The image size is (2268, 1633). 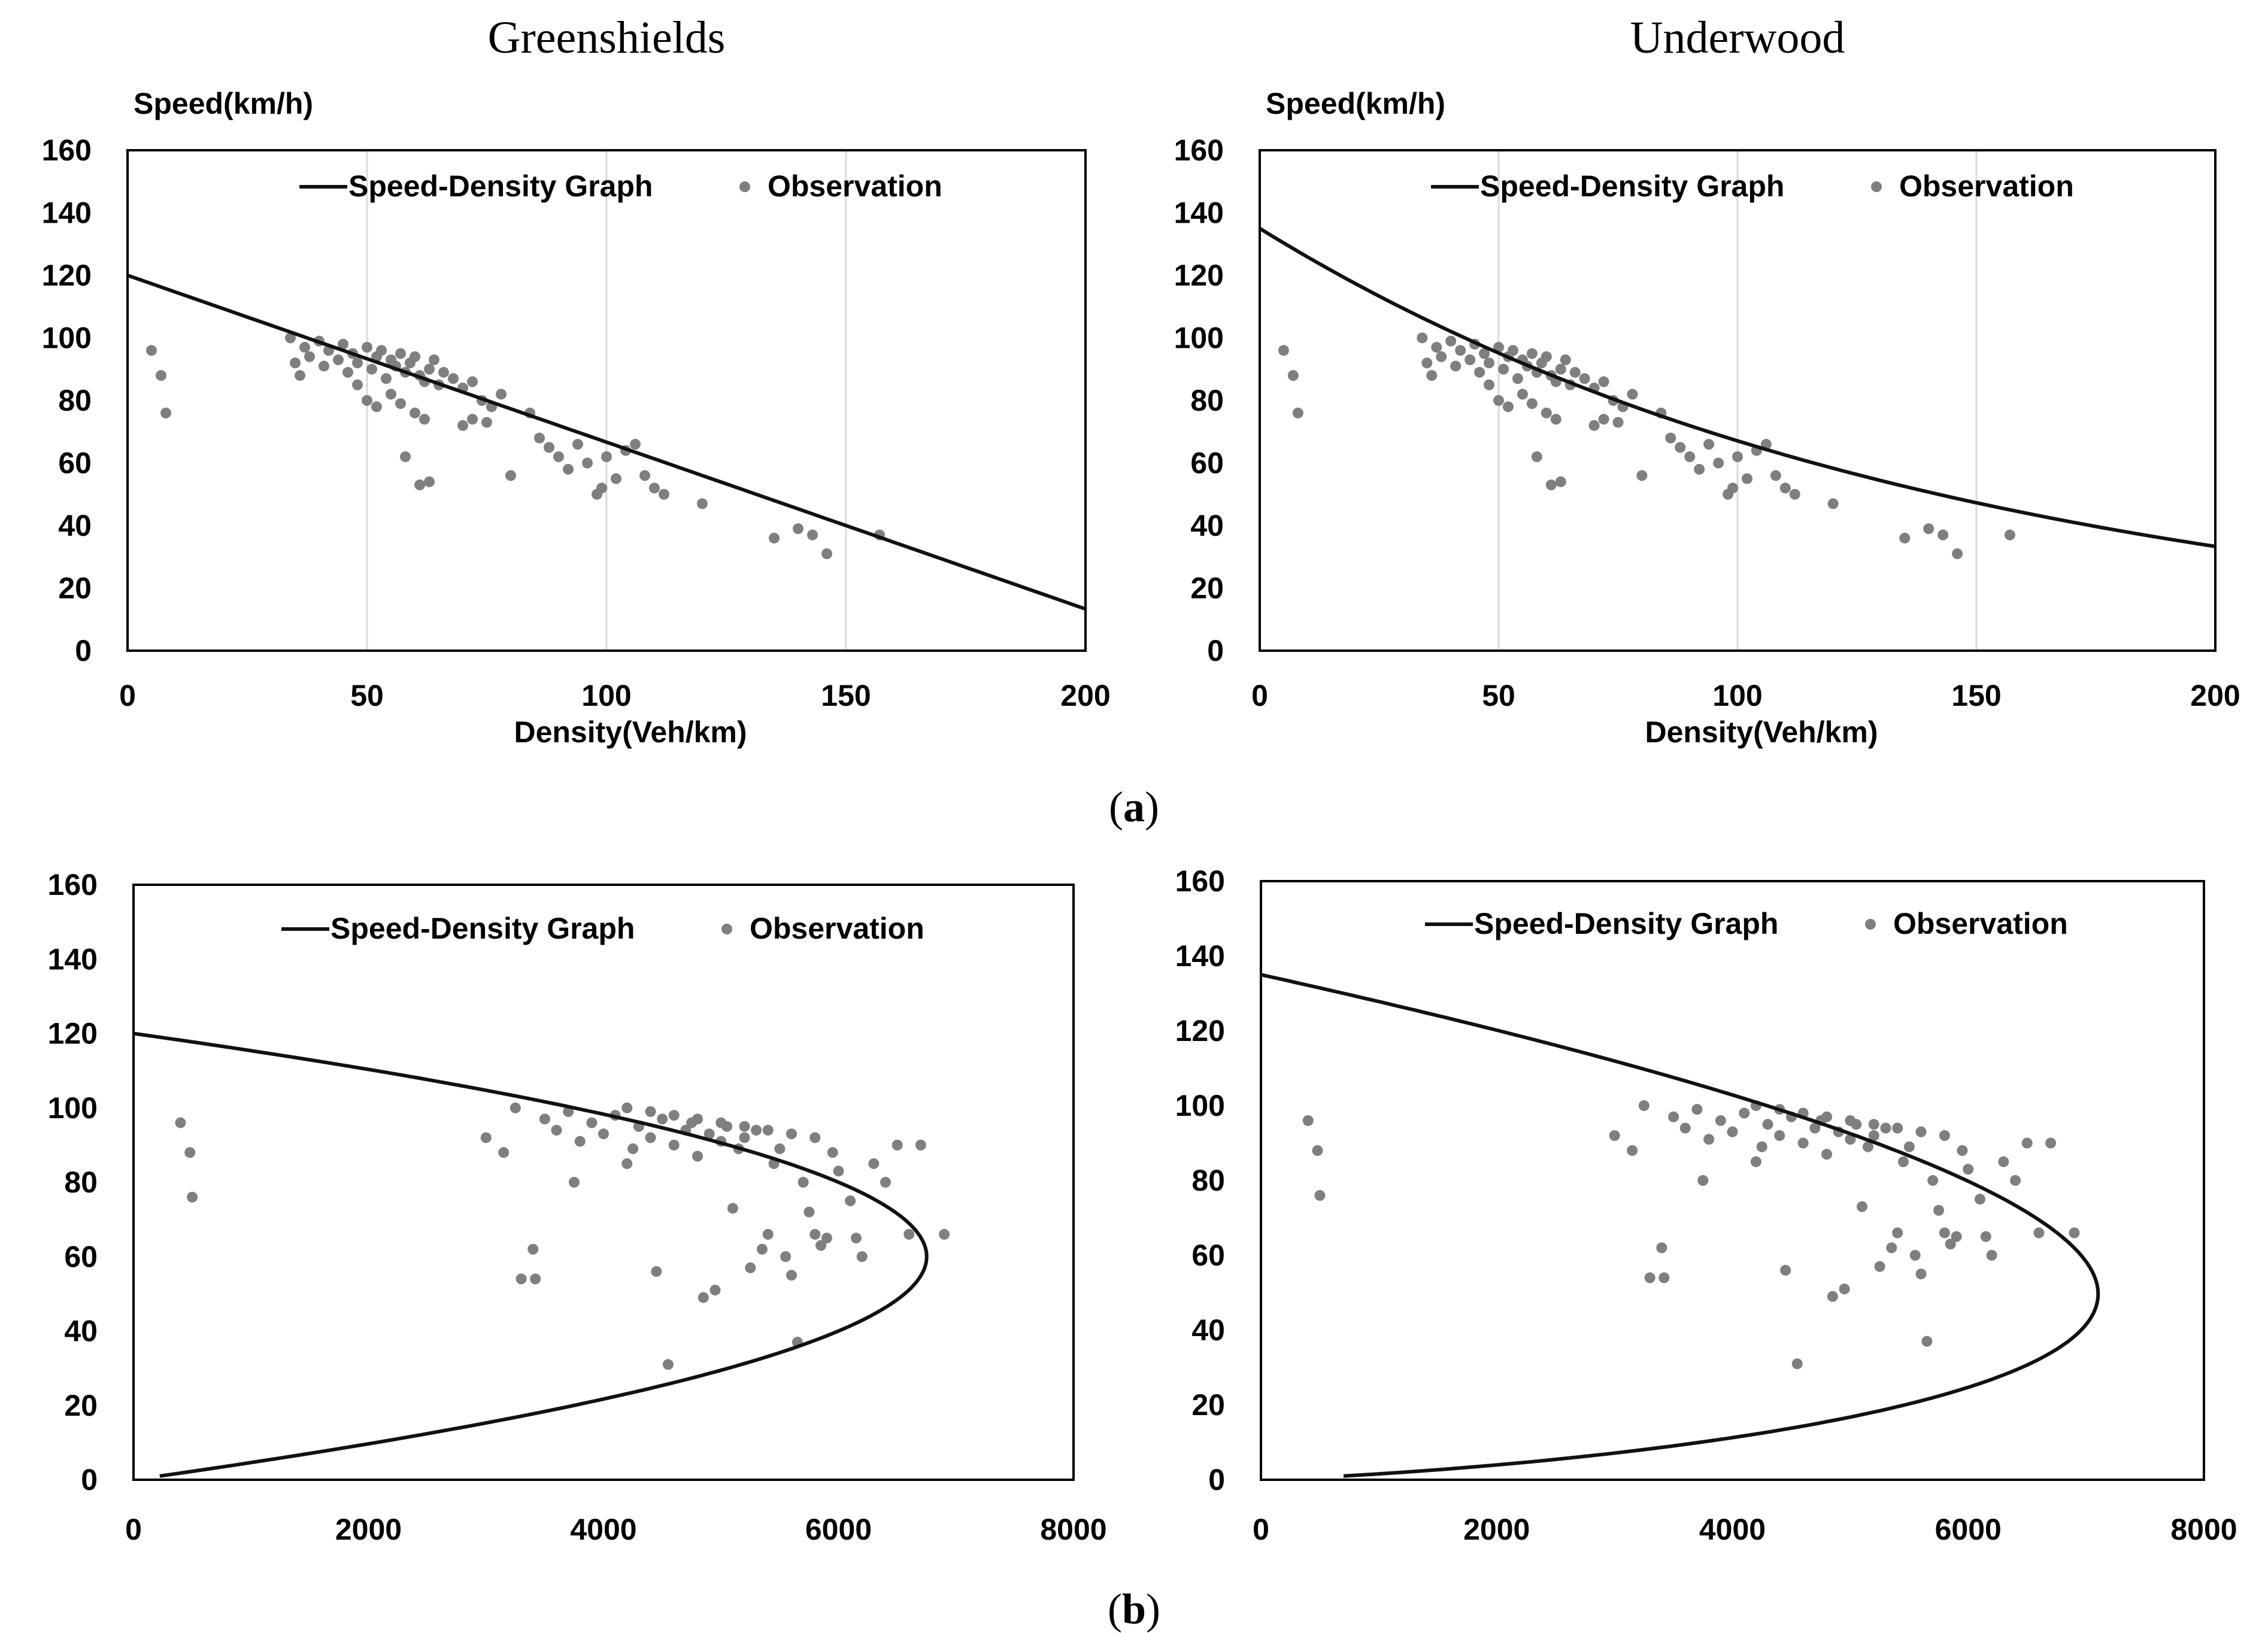 What do you see at coordinates (1497, 1529) in the screenshot?
I see `x-tick-label: 2000` at bounding box center [1497, 1529].